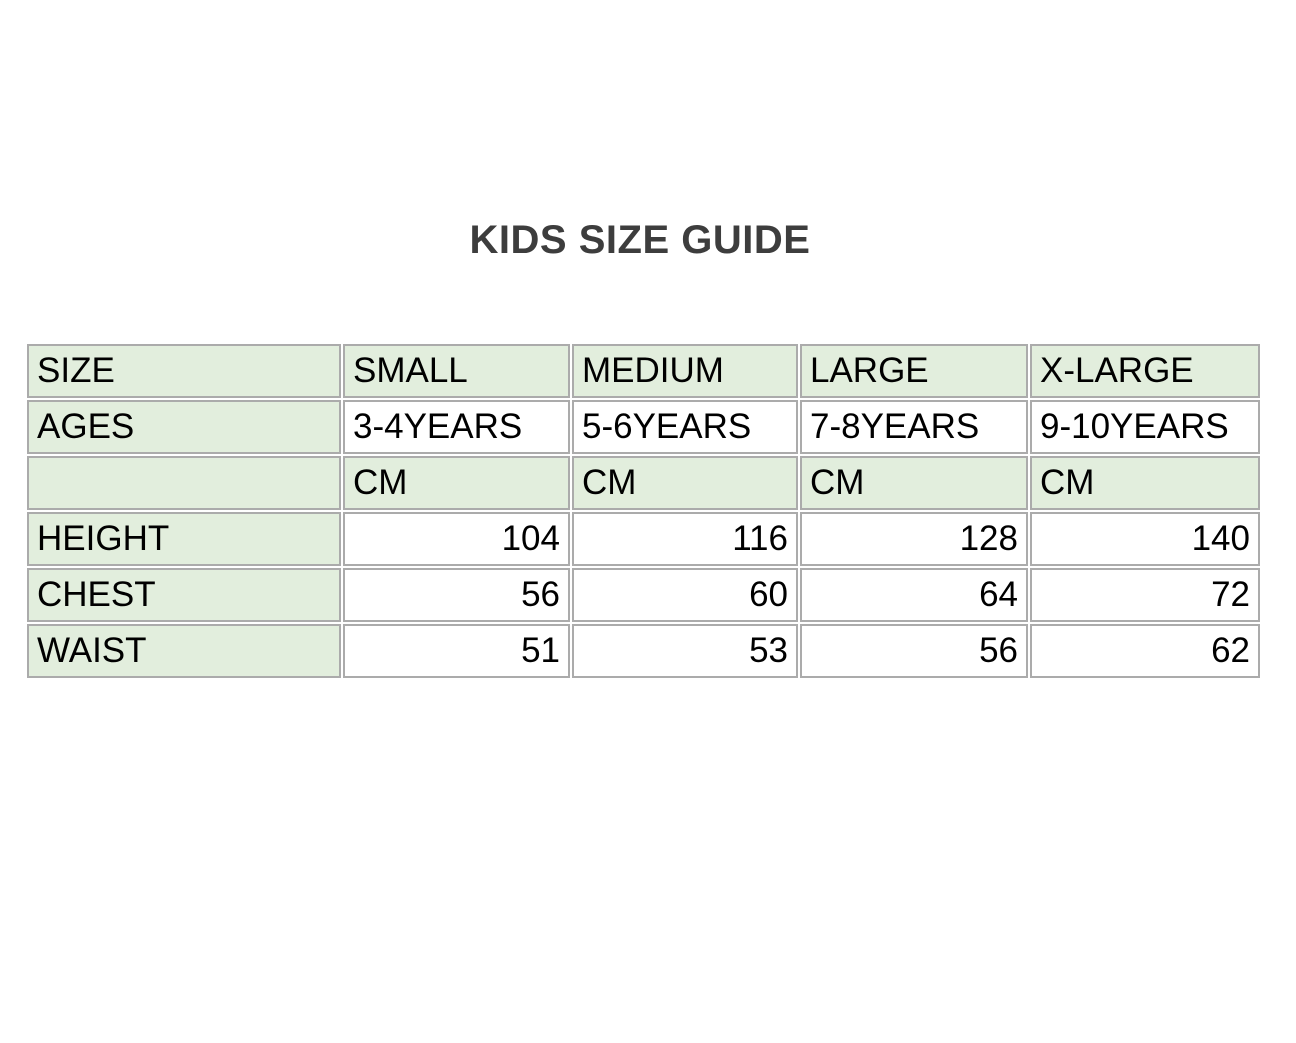 Image resolution: width=1296 pixels, height=1043 pixels. What do you see at coordinates (914, 371) in the screenshot?
I see `col-header-large: LARGE` at bounding box center [914, 371].